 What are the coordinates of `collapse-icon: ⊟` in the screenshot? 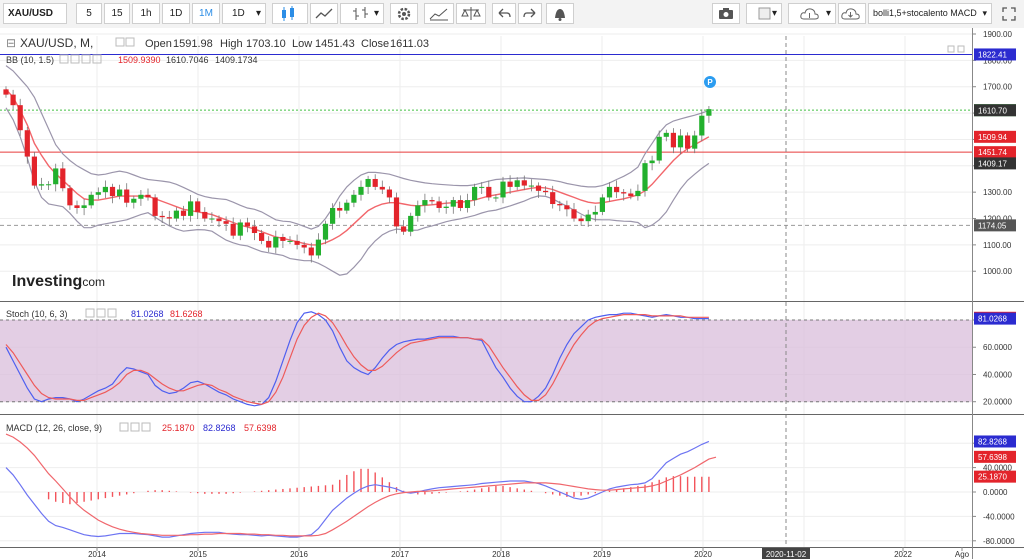 It's located at (11, 43).